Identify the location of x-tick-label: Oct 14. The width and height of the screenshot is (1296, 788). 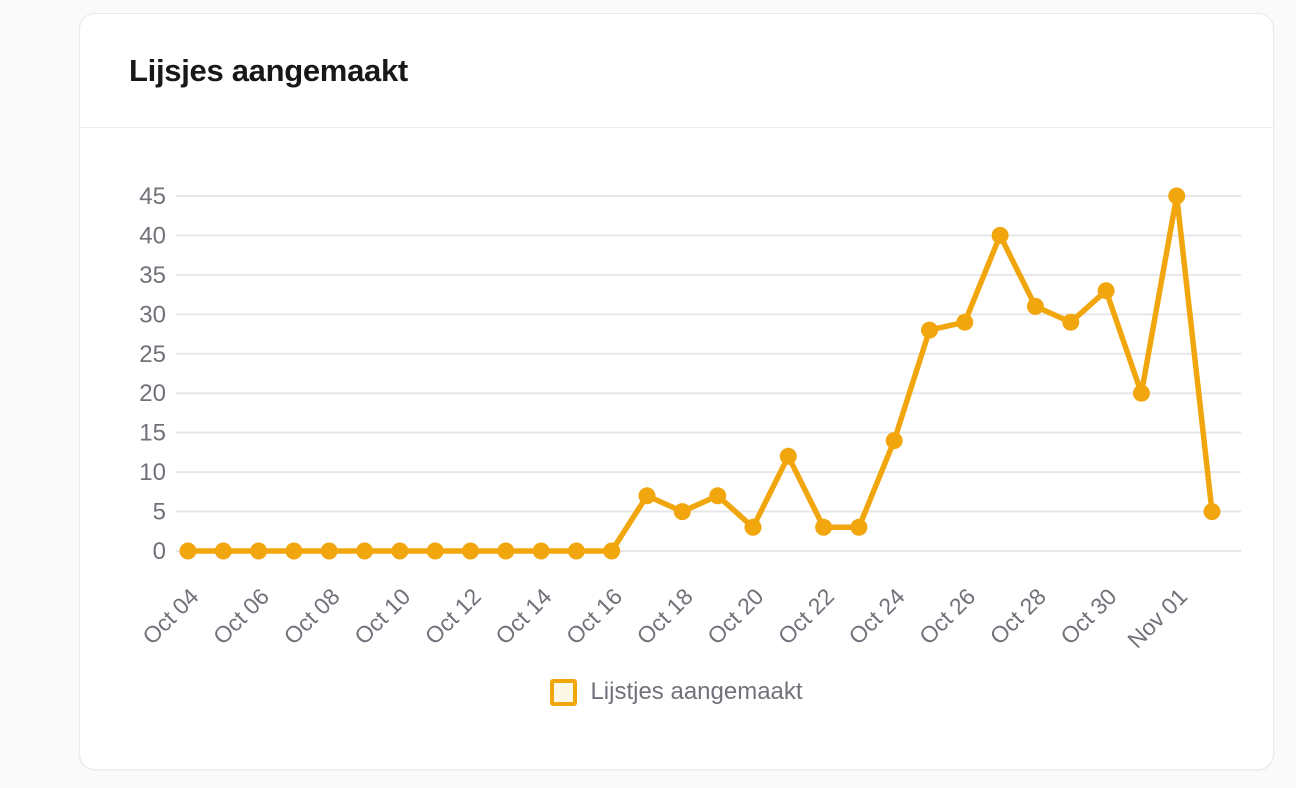
(523, 616).